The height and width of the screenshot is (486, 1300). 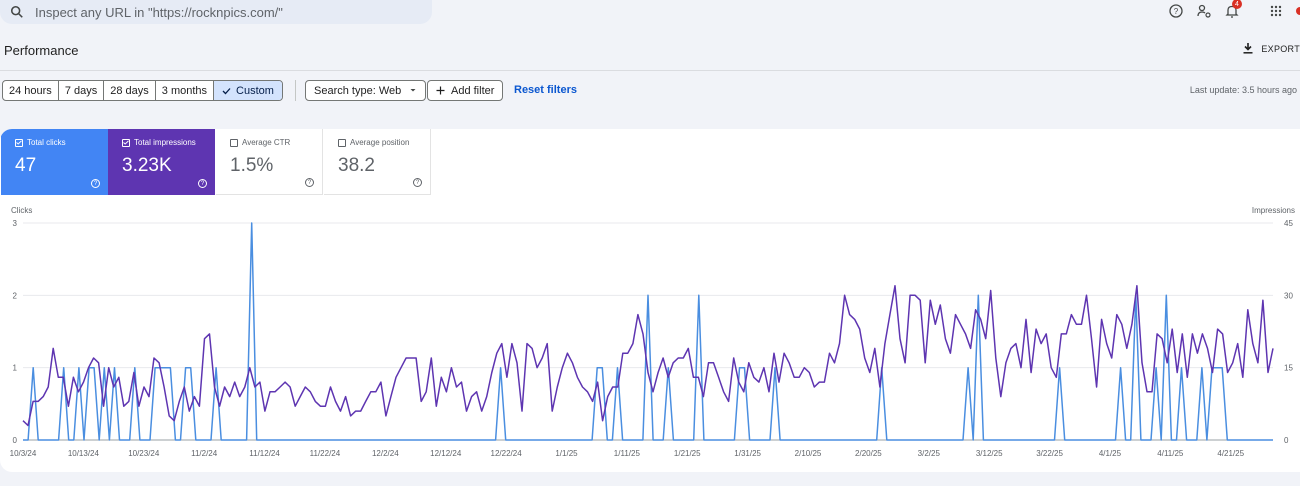 What do you see at coordinates (15, 368) in the screenshot?
I see `left-tick-label: 1` at bounding box center [15, 368].